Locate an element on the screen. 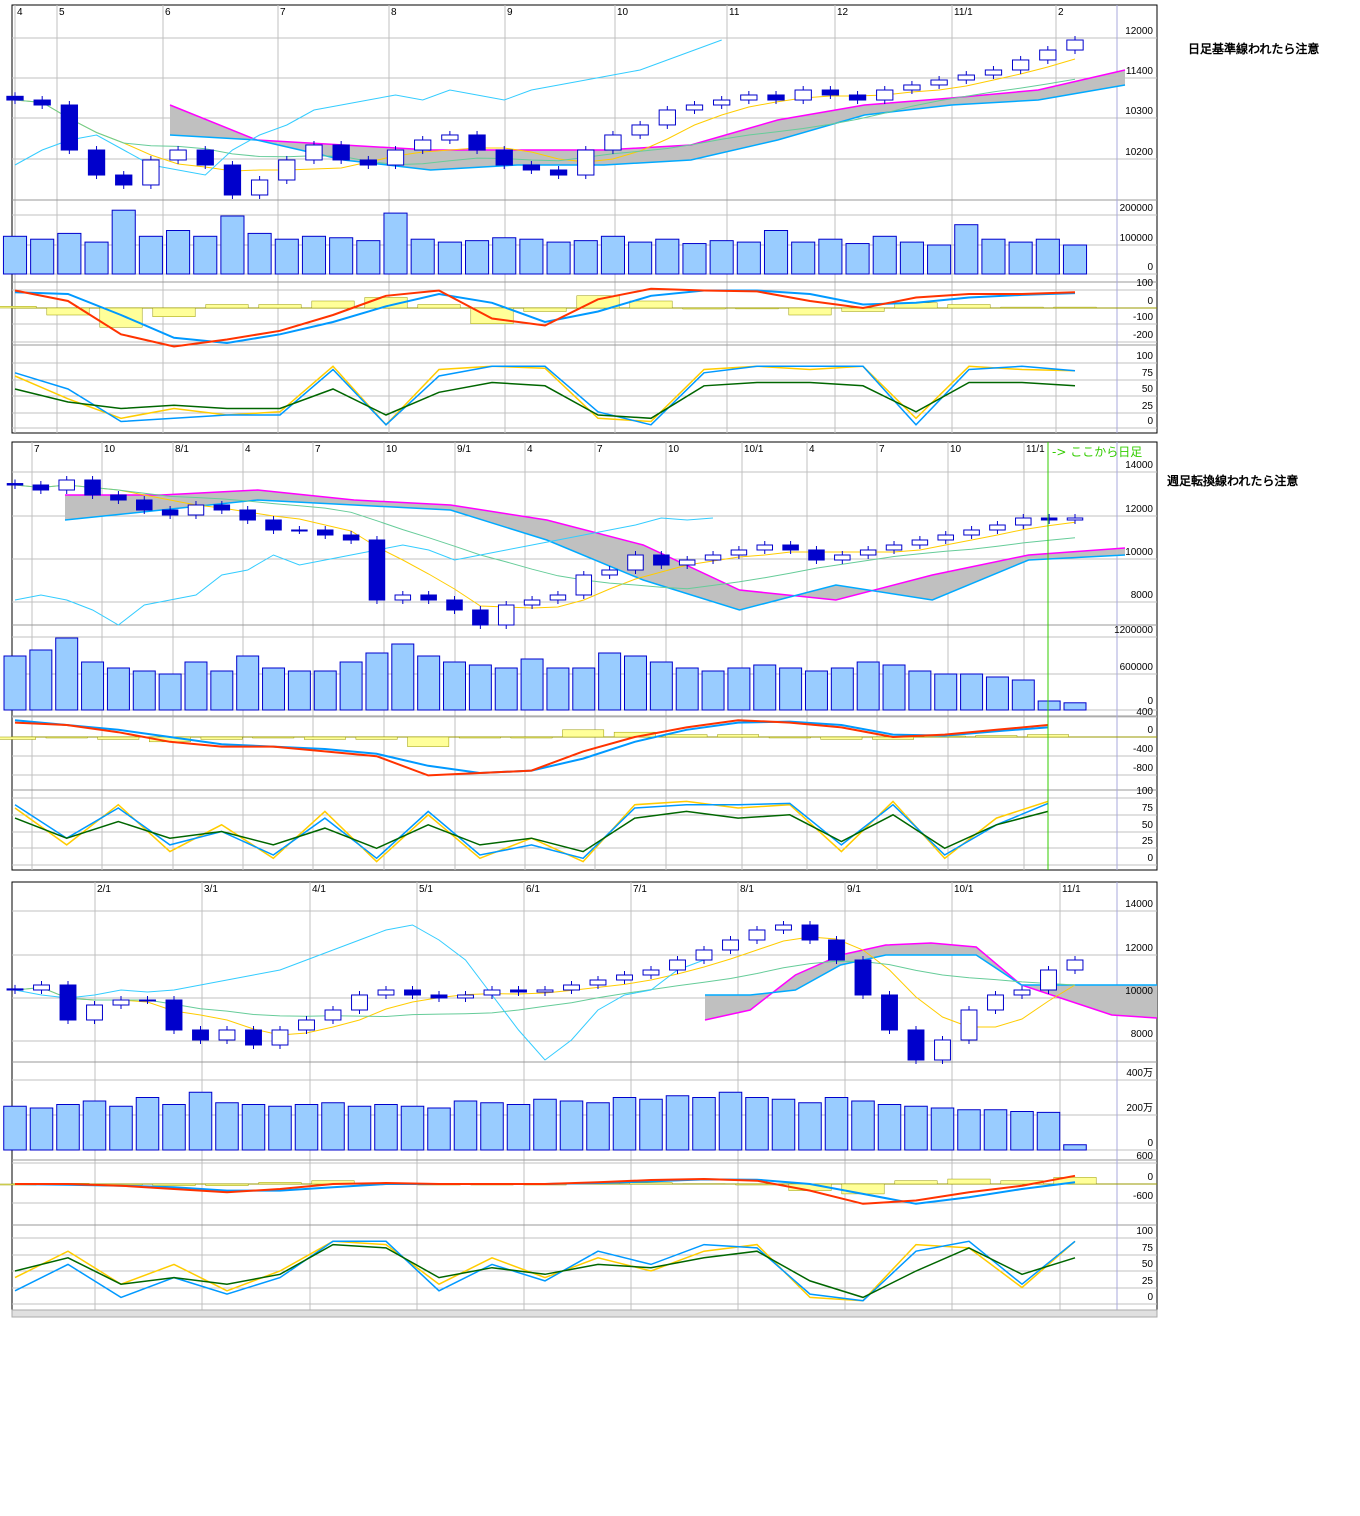 Image resolution: width=1360 pixels, height=1516 pixels. daily-start-label: -> ここから日足 is located at coordinates (1097, 452).